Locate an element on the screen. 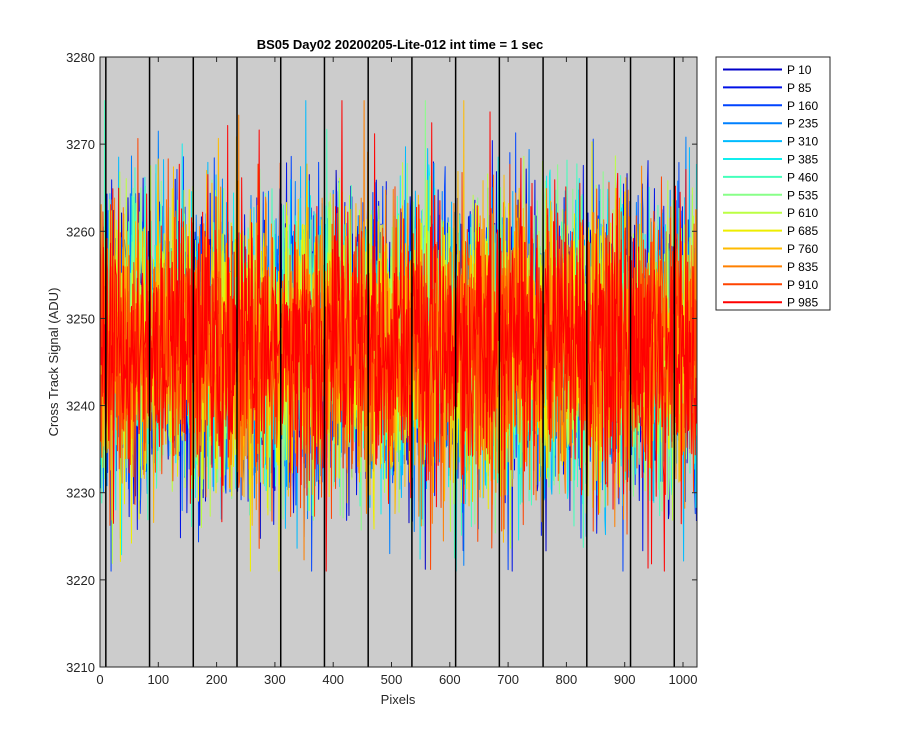 This screenshot has width=900, height=755. y-tick-label: 3260 is located at coordinates (80, 231).